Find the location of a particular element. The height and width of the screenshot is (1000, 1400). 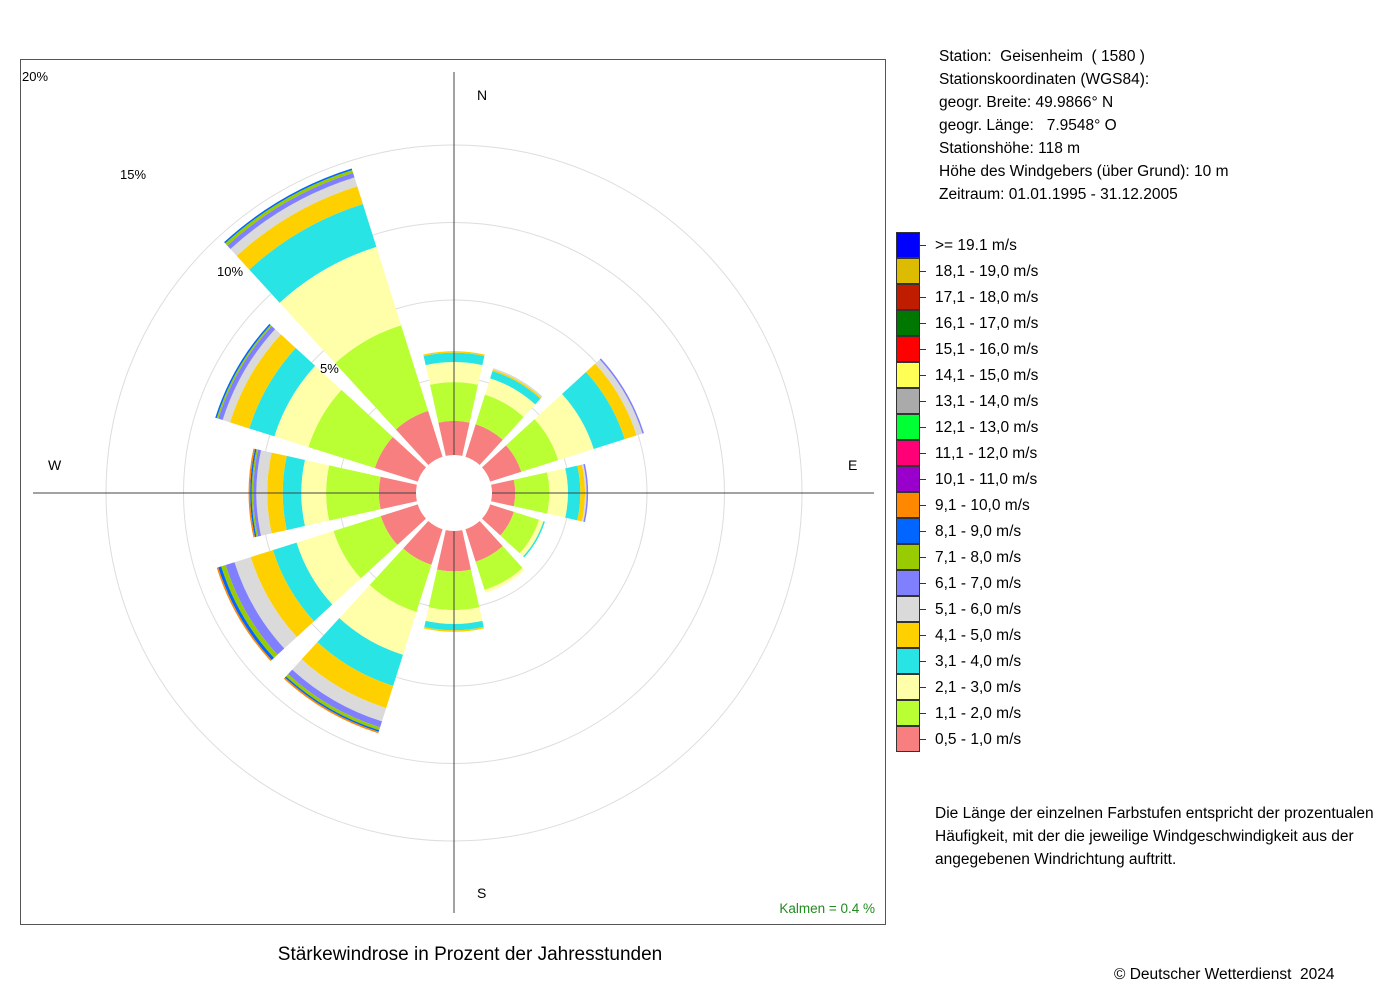

legend-label: 13,1 - 14,0 m/s is located at coordinates (987, 401).